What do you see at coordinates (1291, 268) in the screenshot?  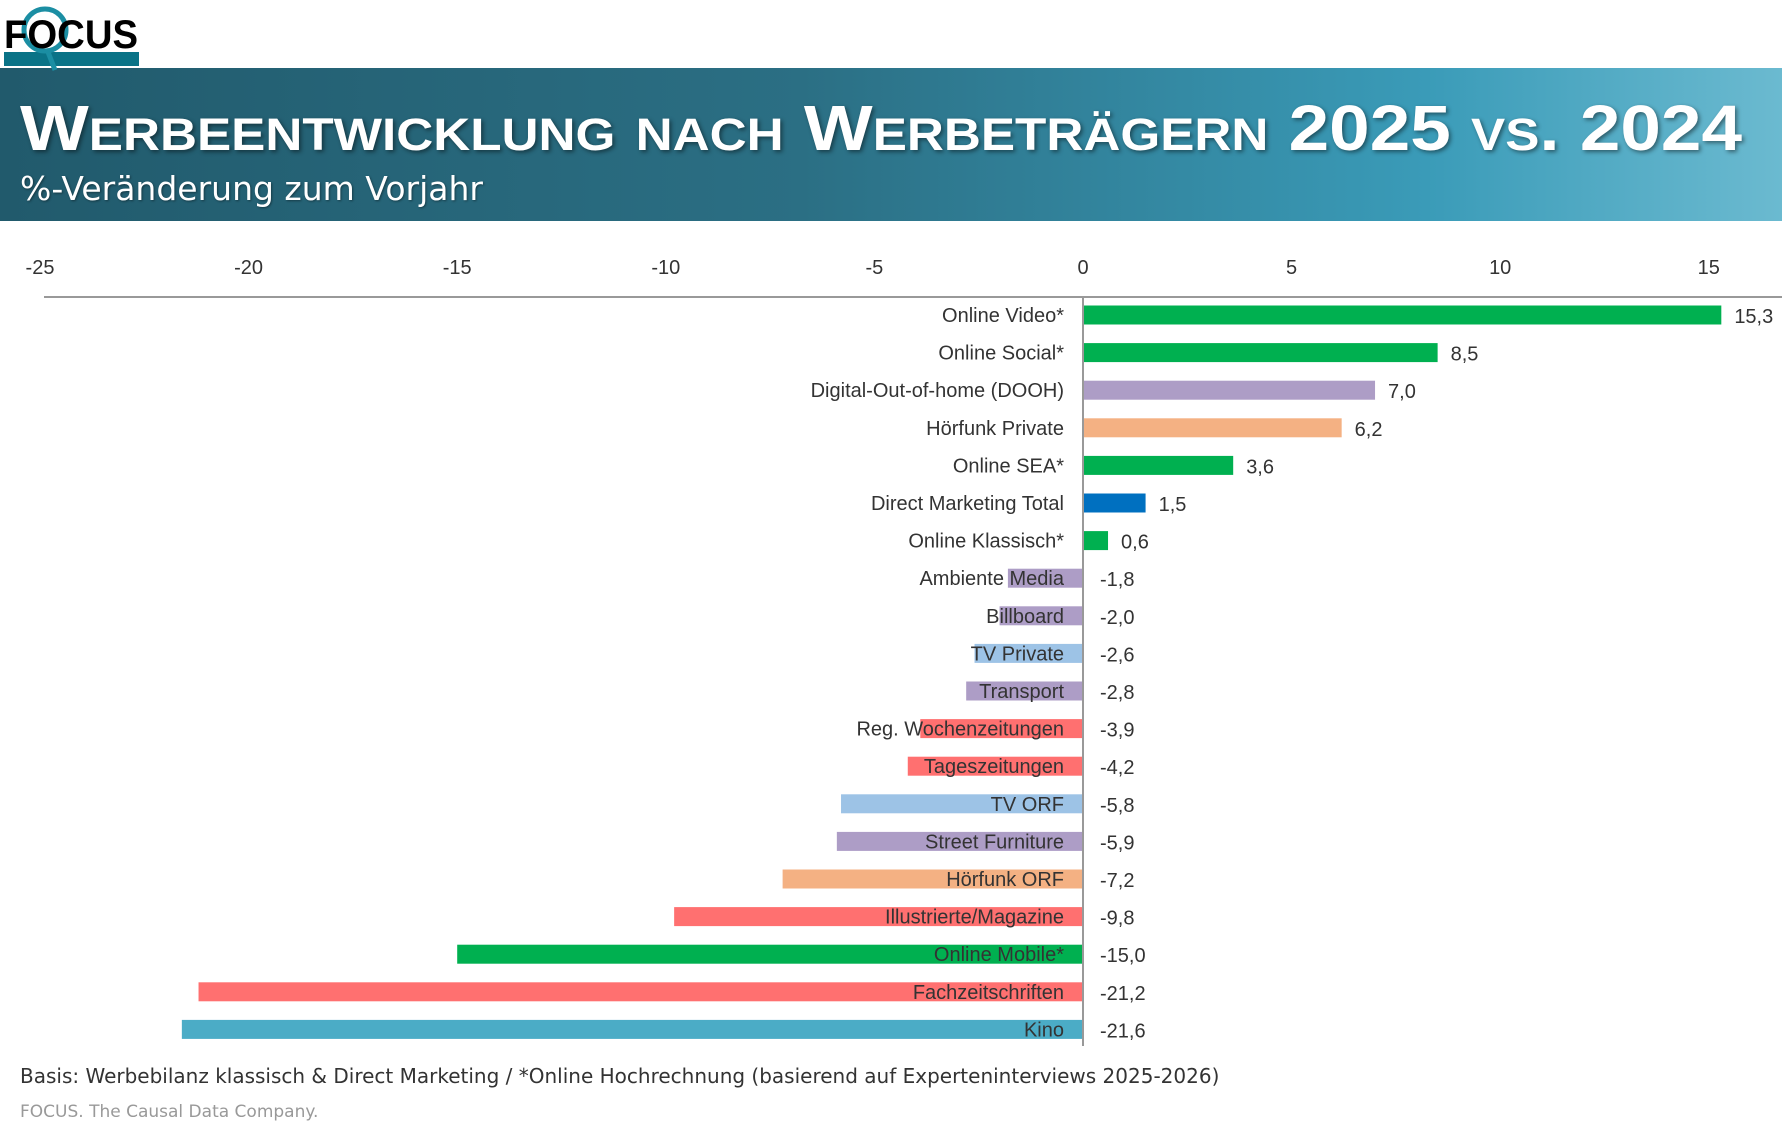 I see `x-tick-label: 5` at bounding box center [1291, 268].